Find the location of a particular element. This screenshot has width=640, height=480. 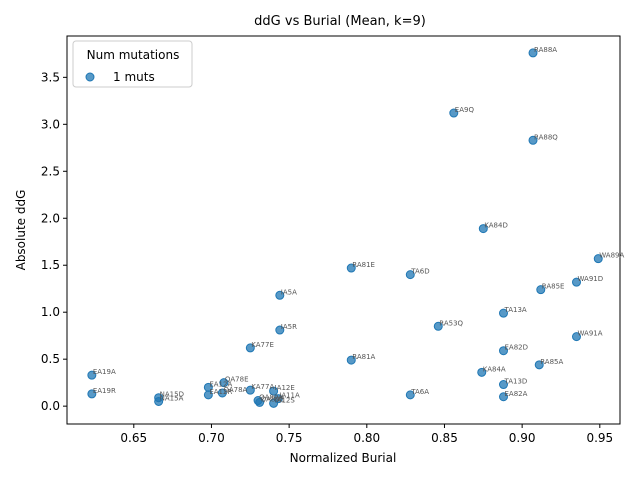

x-tick-label: 0.70 is located at coordinates (211, 438).